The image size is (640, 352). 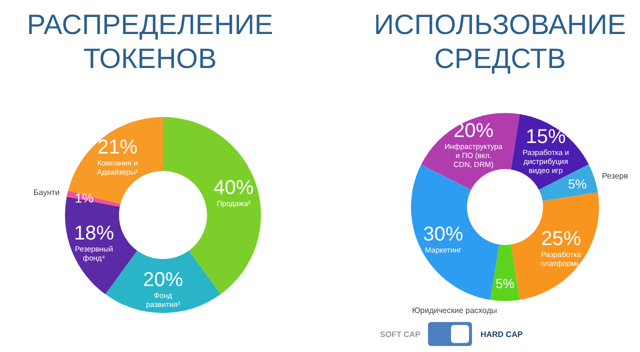 I want to click on data-label: 25%, so click(x=561, y=239).